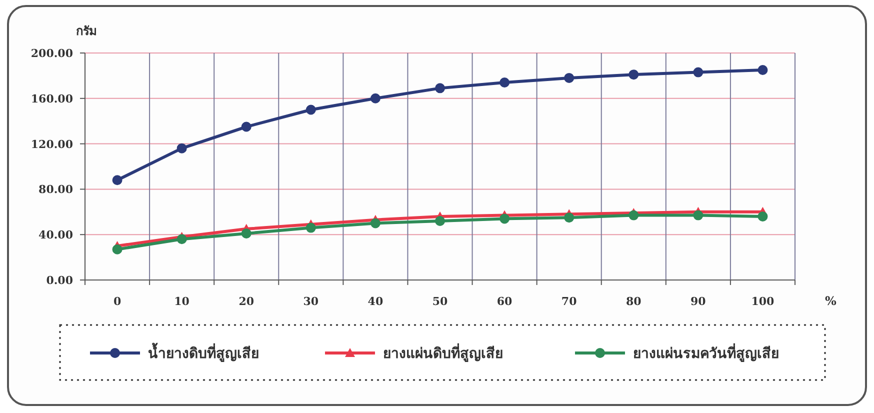 The width and height of the screenshot is (874, 413). Describe the element at coordinates (56, 189) in the screenshot. I see `y-tick-label: 80.00` at that location.